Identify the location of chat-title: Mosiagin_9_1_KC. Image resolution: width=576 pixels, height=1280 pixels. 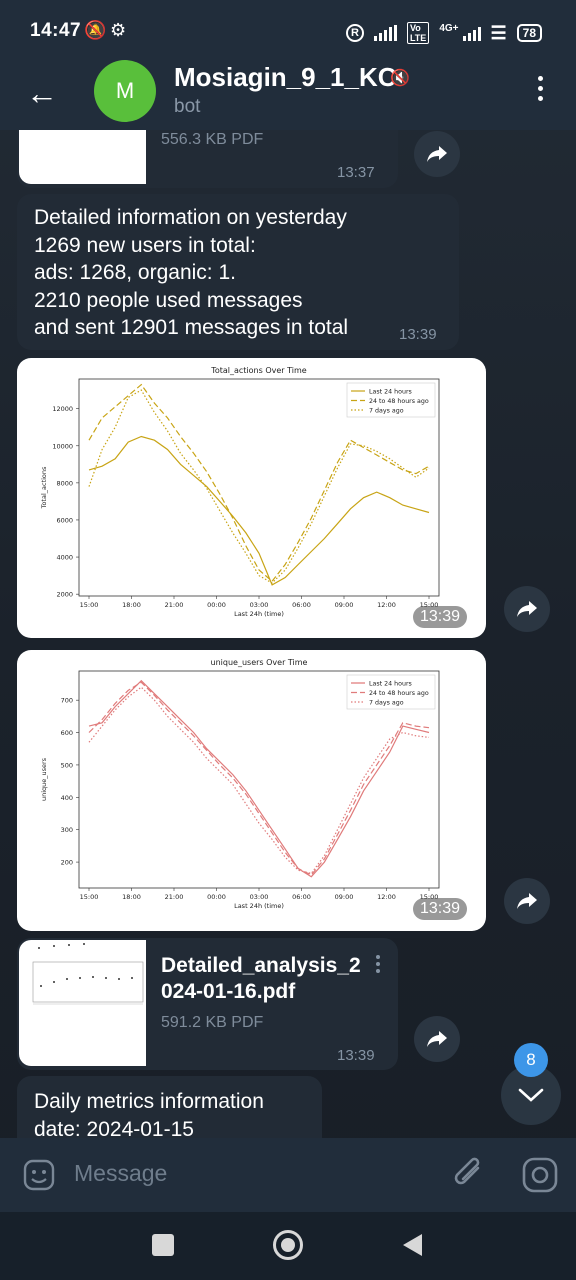
(285, 77).